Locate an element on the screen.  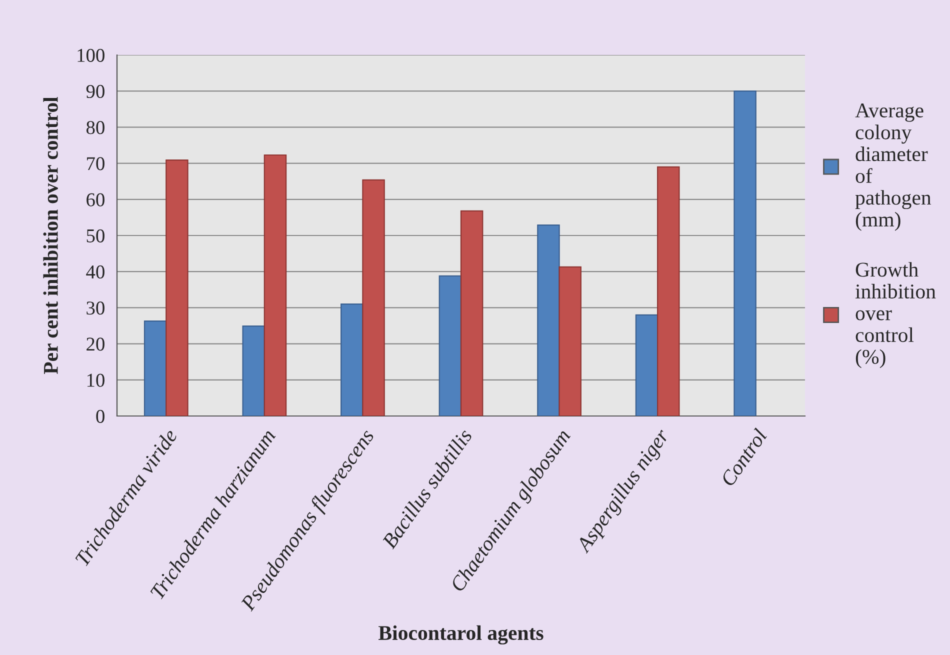
y-tick-label: 60 is located at coordinates (95, 199).